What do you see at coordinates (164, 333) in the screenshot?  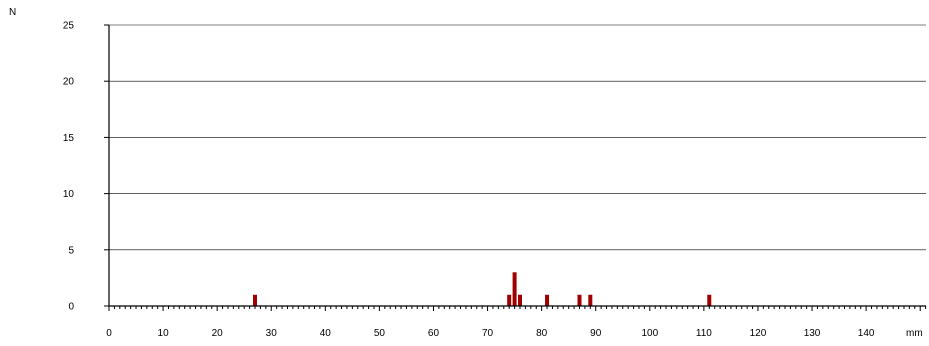 I see `x-tick-label: 10` at bounding box center [164, 333].